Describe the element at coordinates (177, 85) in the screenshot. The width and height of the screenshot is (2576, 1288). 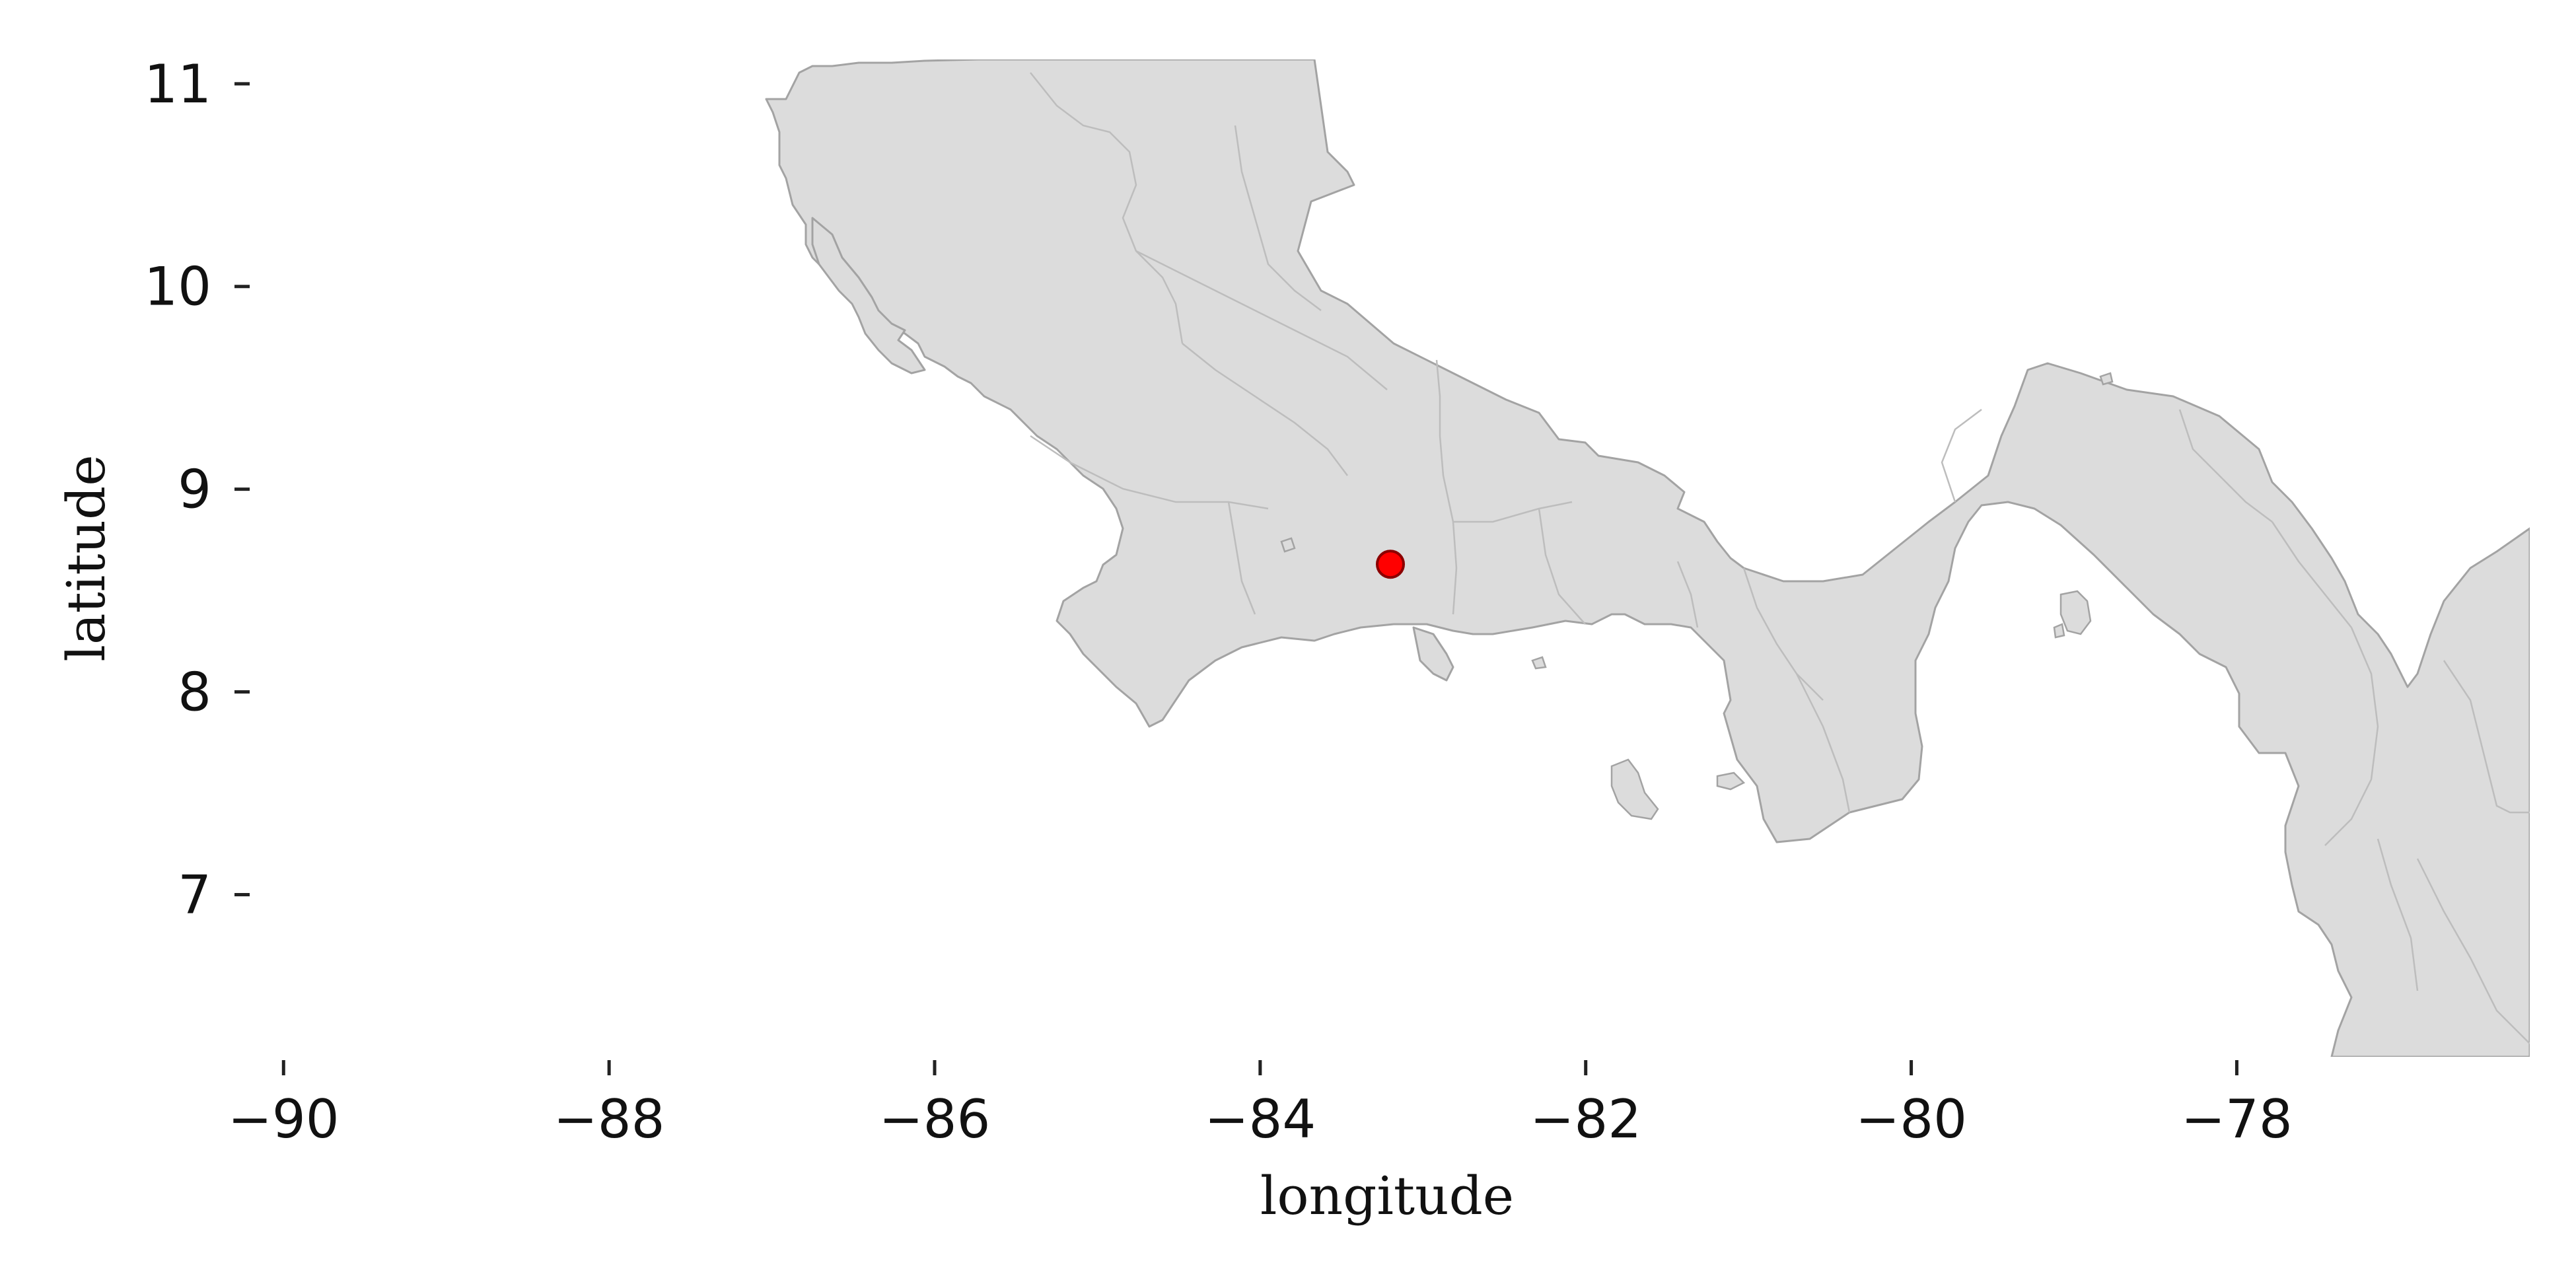
I see `y-tick-label: 11` at that location.